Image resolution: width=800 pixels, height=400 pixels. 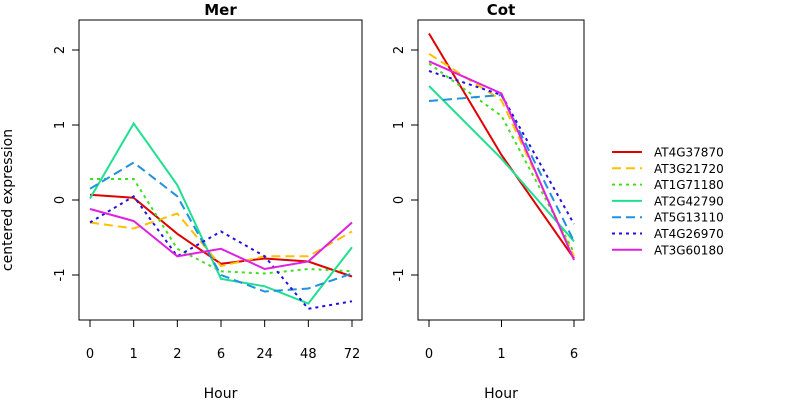 What do you see at coordinates (60, 125) in the screenshot?
I see `y-tick-label-0: 1` at bounding box center [60, 125].